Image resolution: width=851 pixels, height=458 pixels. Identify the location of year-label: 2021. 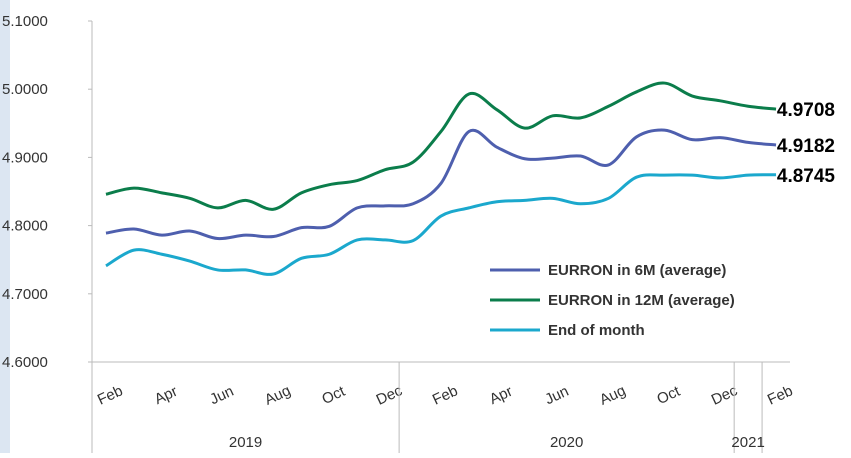
(747, 442).